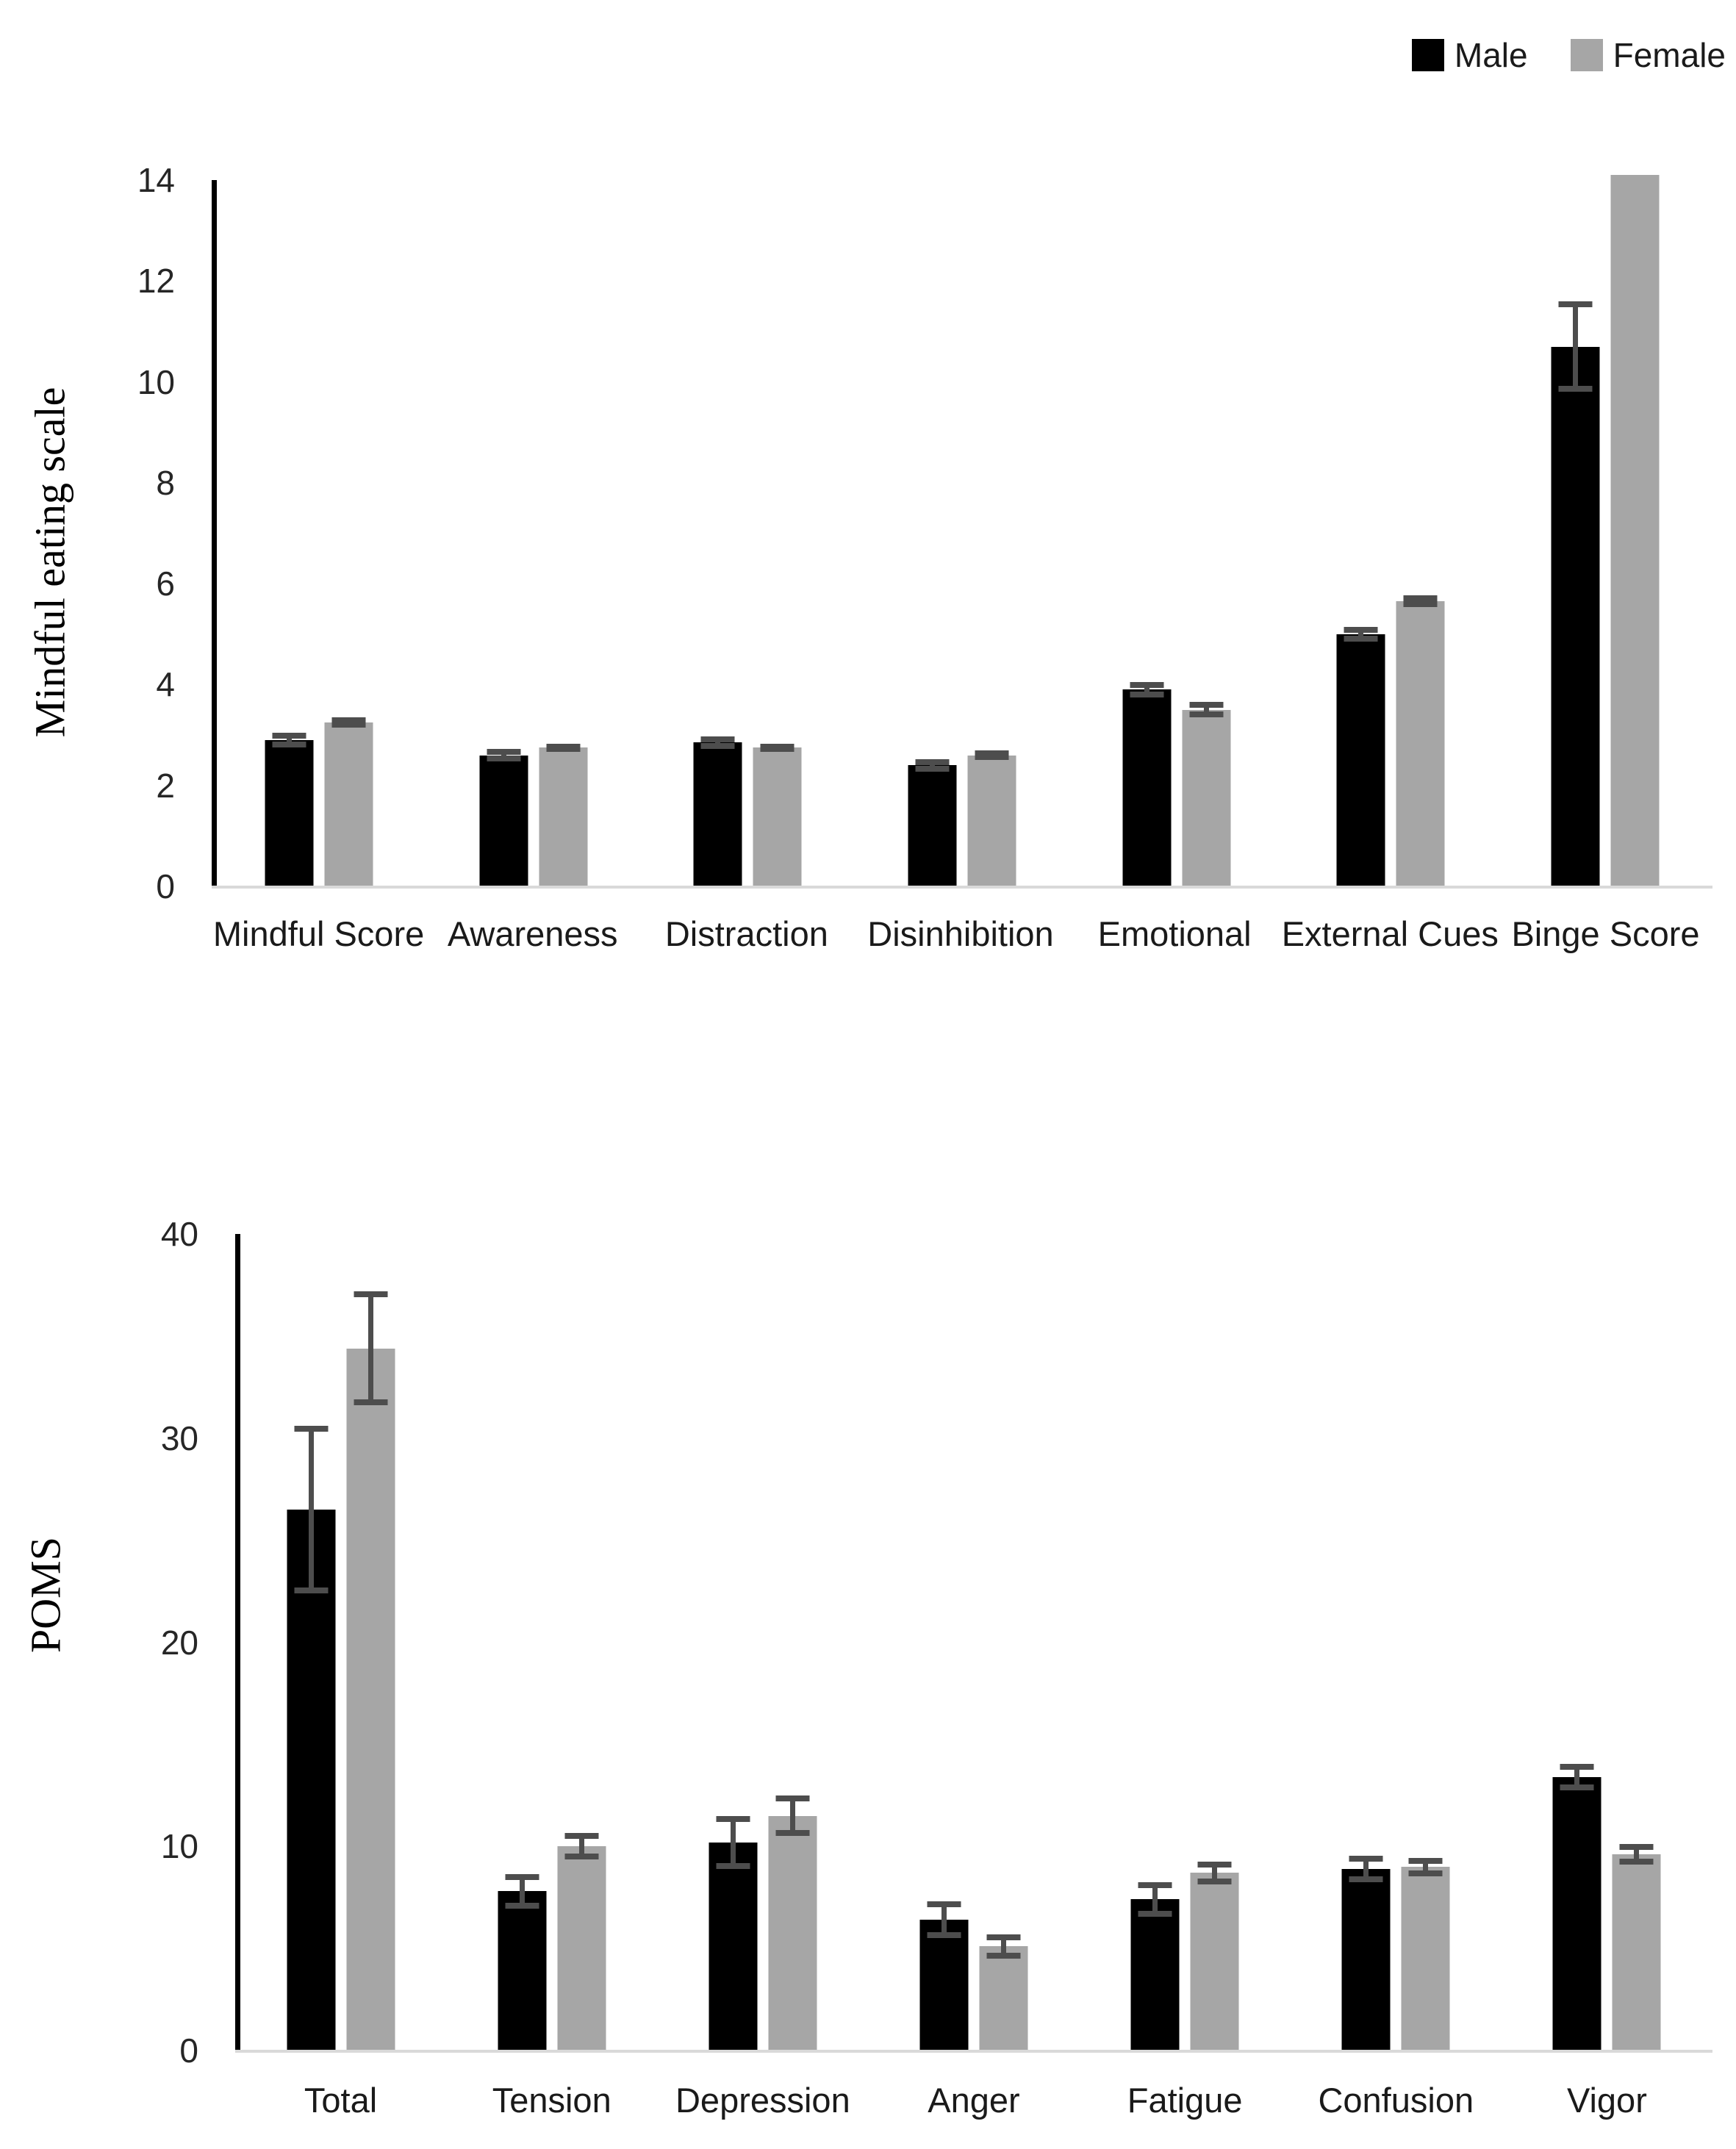 The height and width of the screenshot is (2149, 1736). What do you see at coordinates (974, 2100) in the screenshot?
I see `category-label: Anger` at bounding box center [974, 2100].